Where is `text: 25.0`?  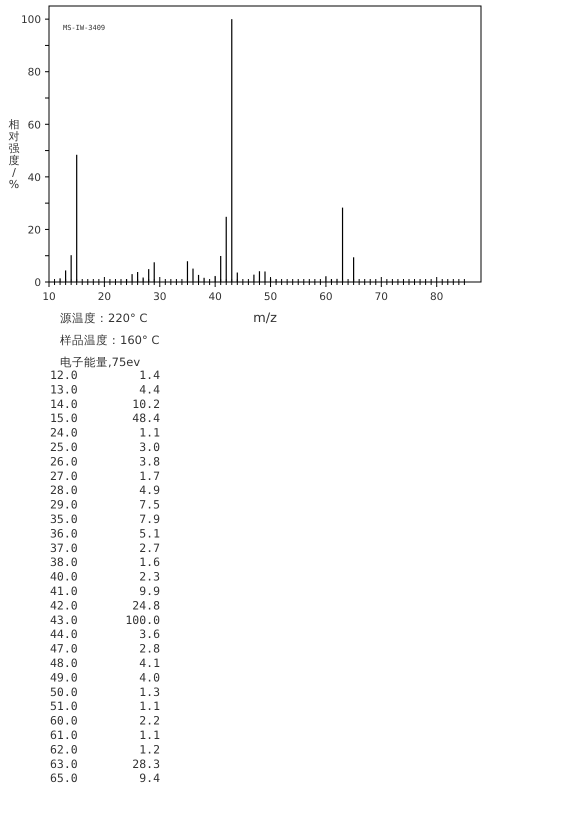
text: 25.0 is located at coordinates (64, 447).